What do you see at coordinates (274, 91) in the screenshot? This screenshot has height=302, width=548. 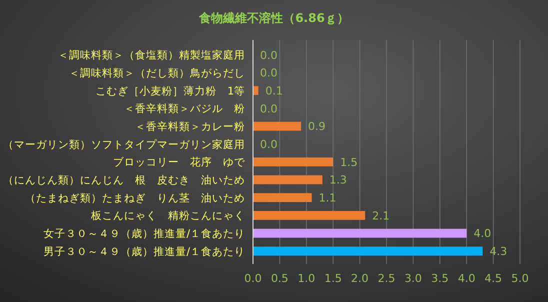 I see `data-label: 0.1` at bounding box center [274, 91].